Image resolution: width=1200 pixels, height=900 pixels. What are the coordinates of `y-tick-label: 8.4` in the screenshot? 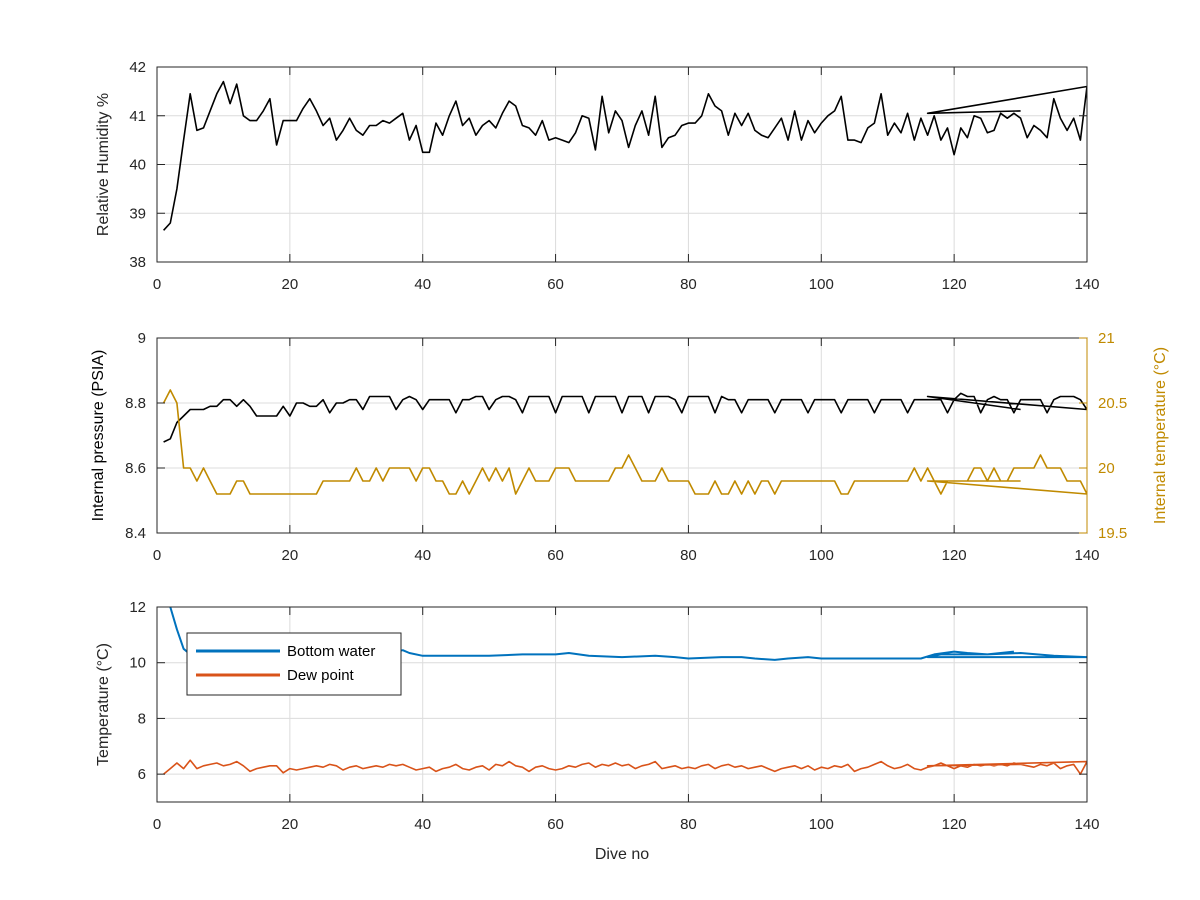 It's located at (135, 533).